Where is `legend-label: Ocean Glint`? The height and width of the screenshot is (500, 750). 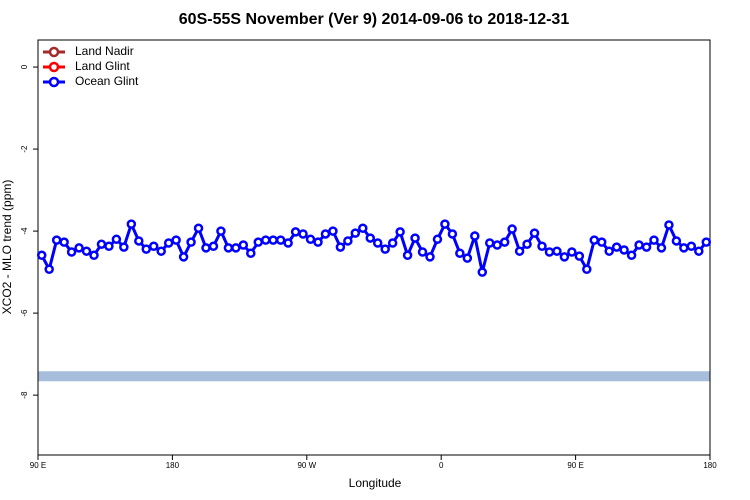 legend-label: Ocean Glint is located at coordinates (107, 81).